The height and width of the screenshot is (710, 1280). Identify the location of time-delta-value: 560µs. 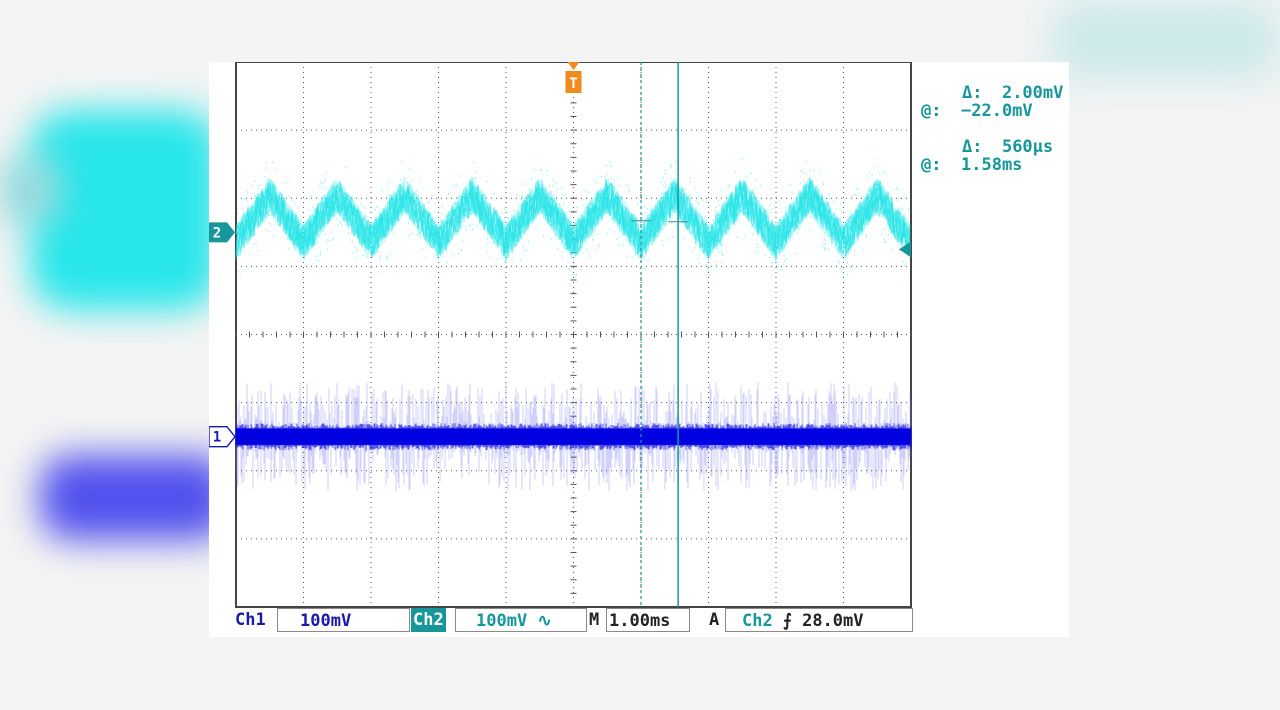
(1027, 147).